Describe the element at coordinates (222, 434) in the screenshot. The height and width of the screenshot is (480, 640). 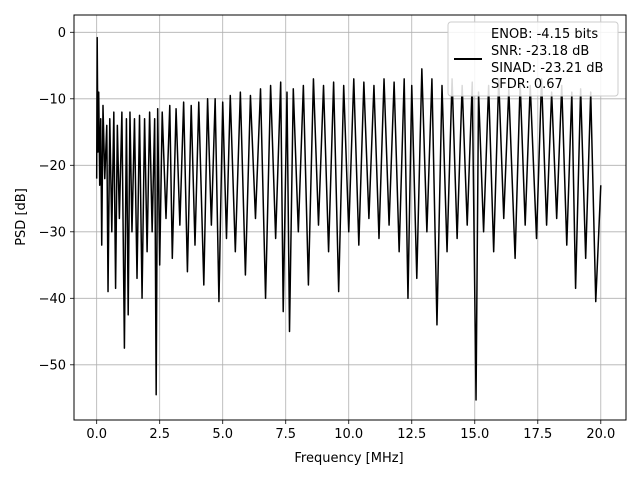
I see `x-tick-label: 5.0` at that location.